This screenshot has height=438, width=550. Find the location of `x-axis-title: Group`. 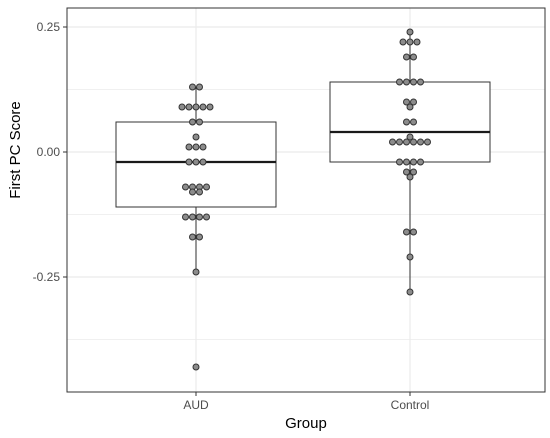

x-axis-title: Group is located at coordinates (306, 423).